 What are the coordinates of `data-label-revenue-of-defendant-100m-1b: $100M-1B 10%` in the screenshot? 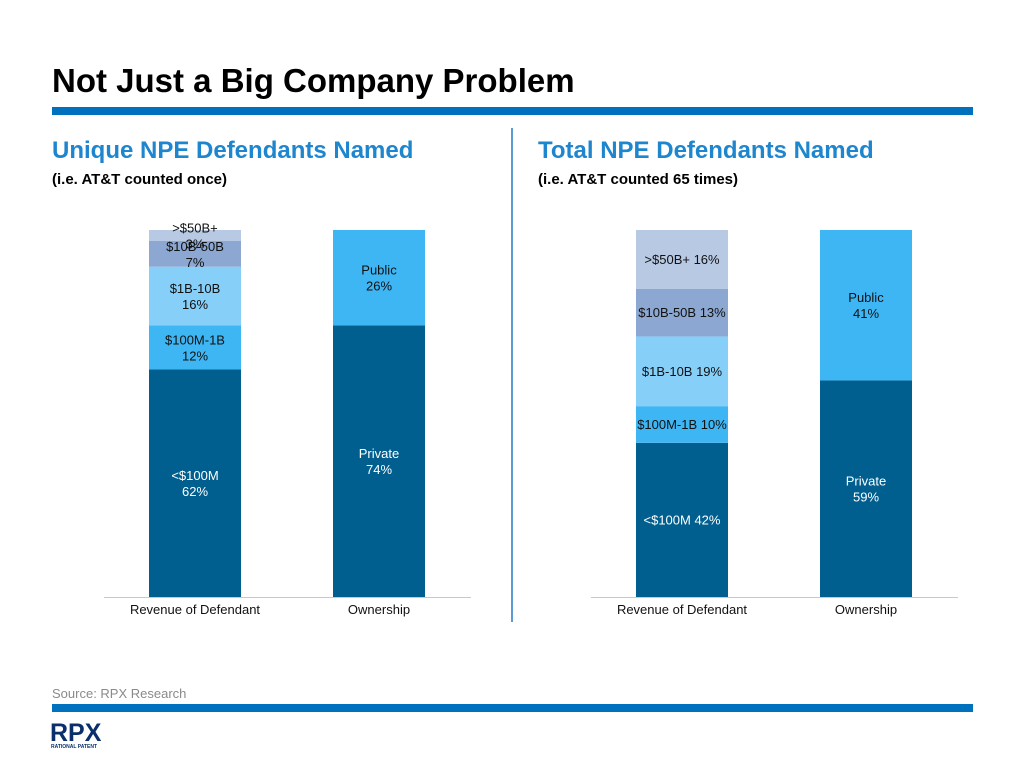 It's located at (682, 424).